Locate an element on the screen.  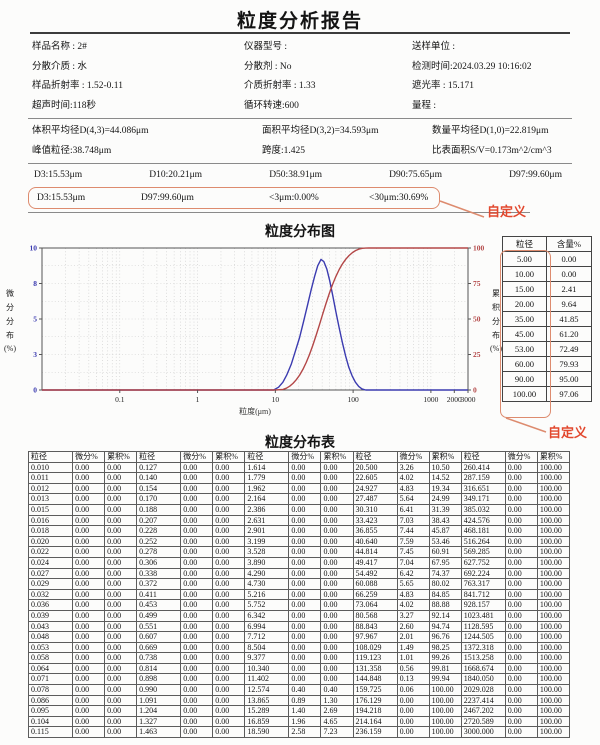
summary-item: 数量平均径D(1,0)=22.819μm is located at coordinates (490, 131).